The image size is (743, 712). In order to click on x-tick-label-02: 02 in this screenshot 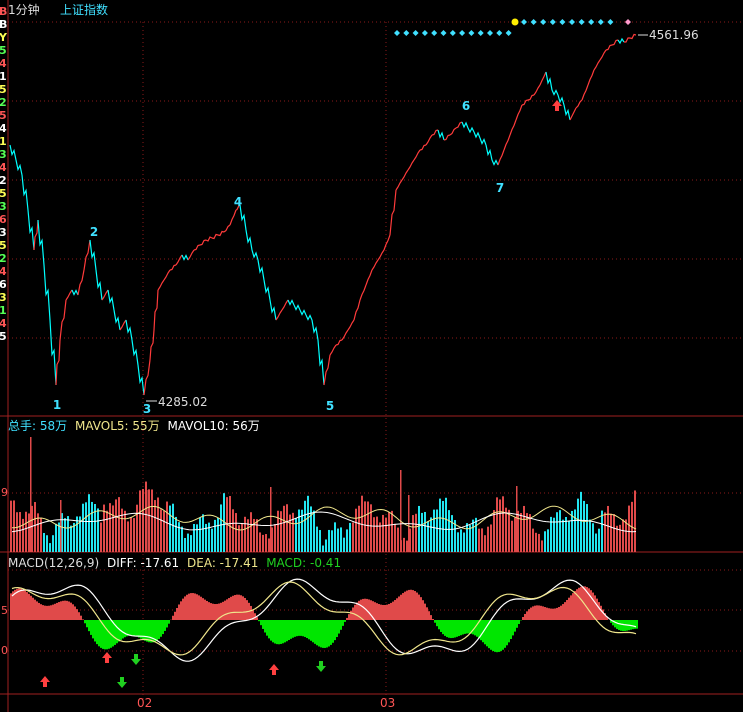, I will do `click(145, 703)`.